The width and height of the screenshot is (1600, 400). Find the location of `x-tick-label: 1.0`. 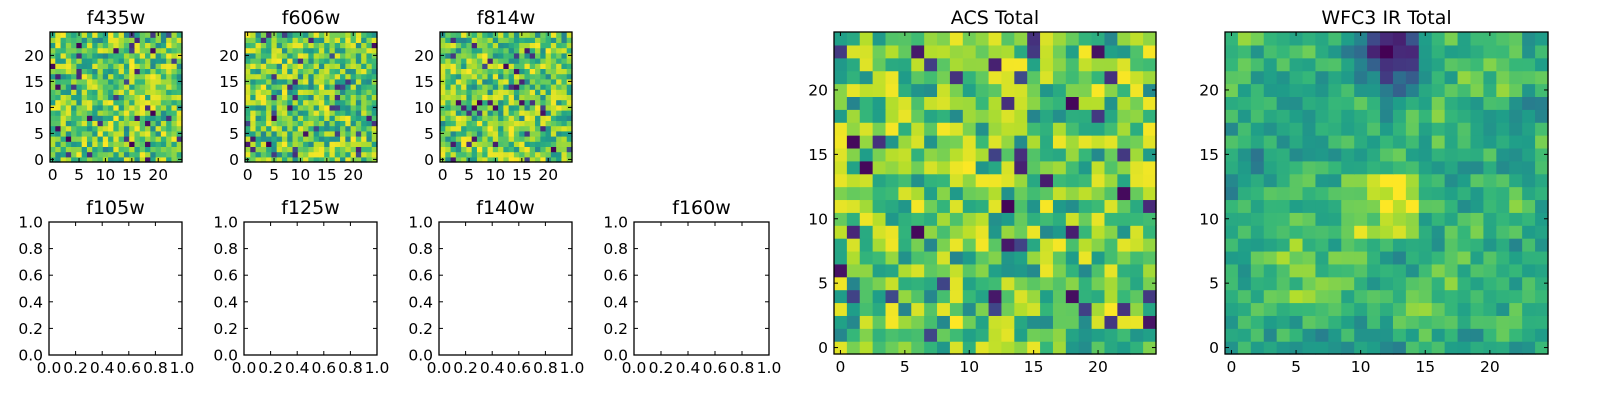

x-tick-label: 1.0 is located at coordinates (182, 368).